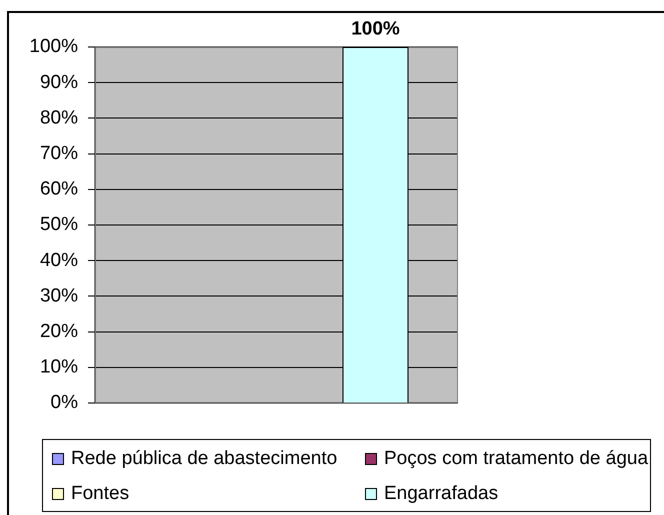  I want to click on data-label: 100%, so click(375, 29).